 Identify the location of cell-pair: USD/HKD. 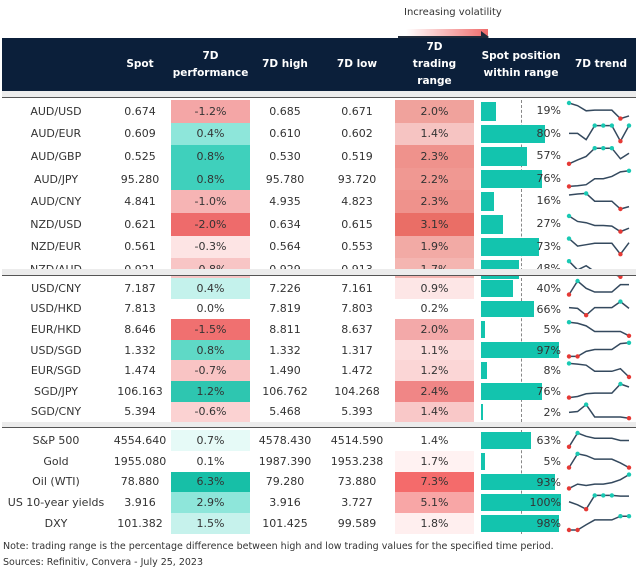
(56, 309).